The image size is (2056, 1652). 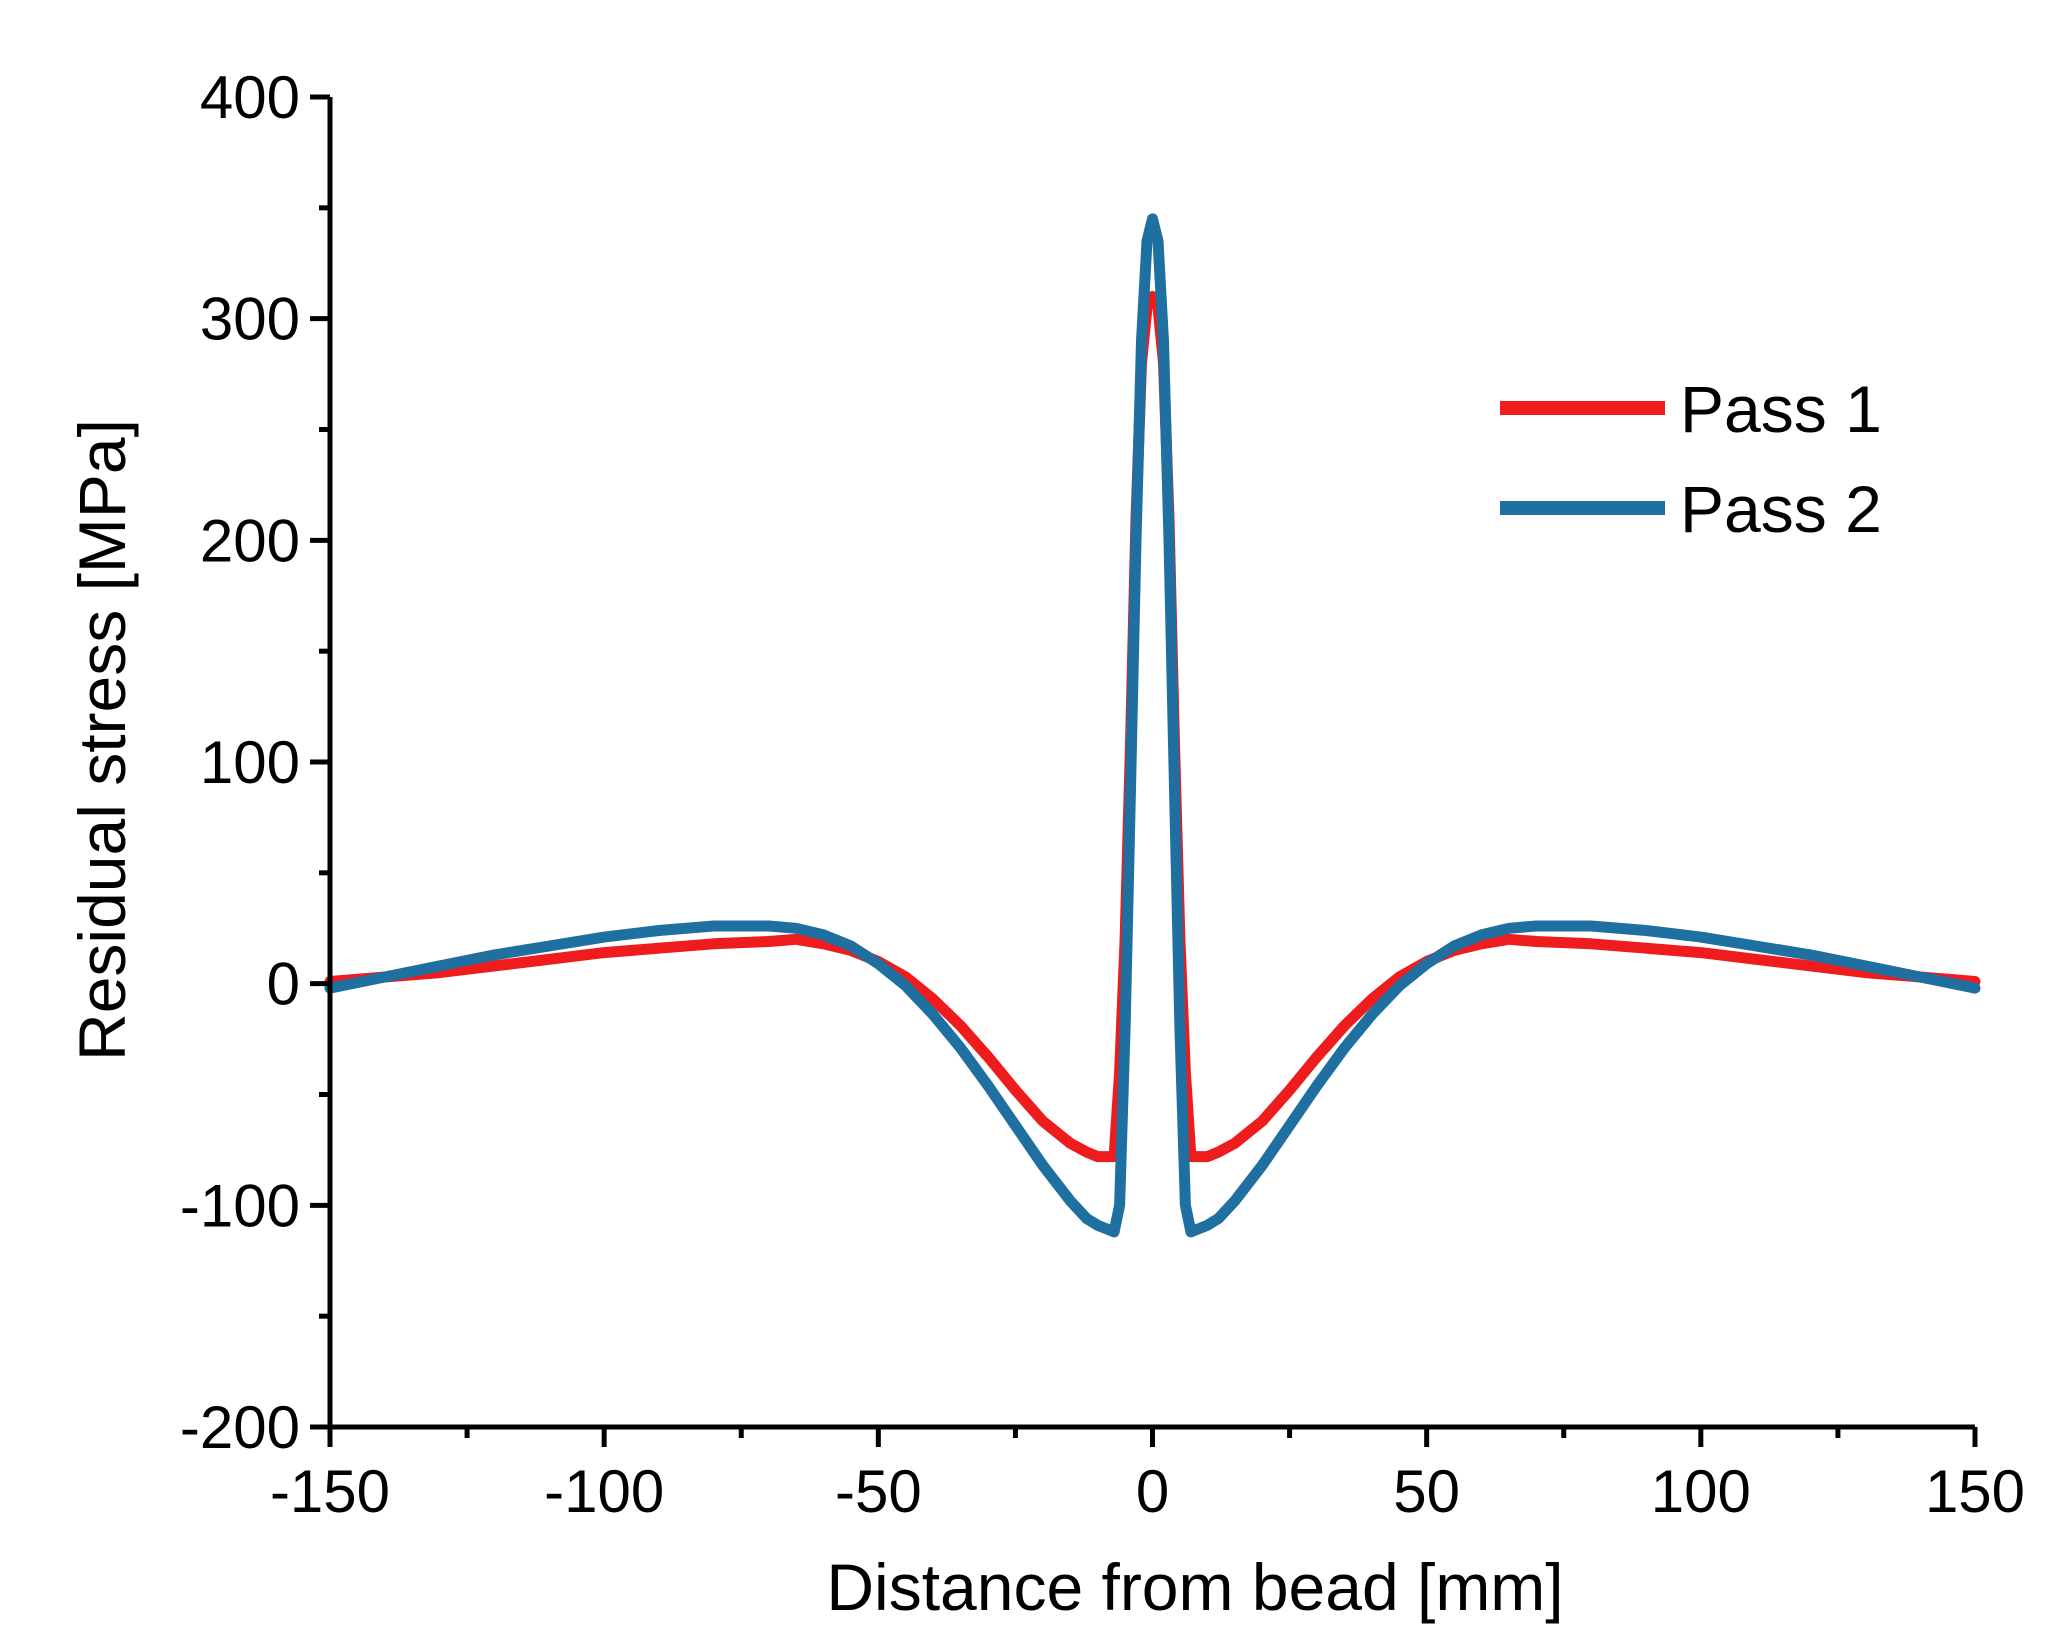 I want to click on x-tick-label: 100, so click(x=1701, y=1491).